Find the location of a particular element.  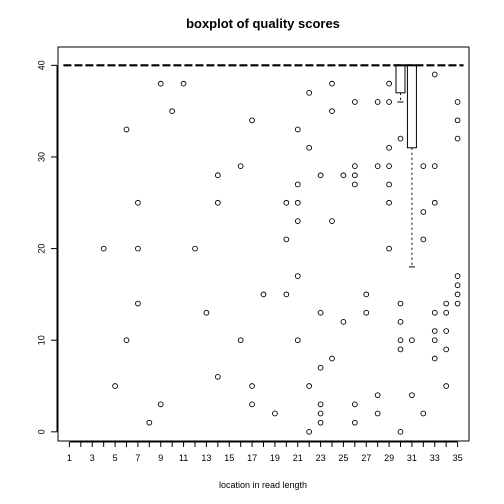

x-tick-label: 1 is located at coordinates (69, 458).